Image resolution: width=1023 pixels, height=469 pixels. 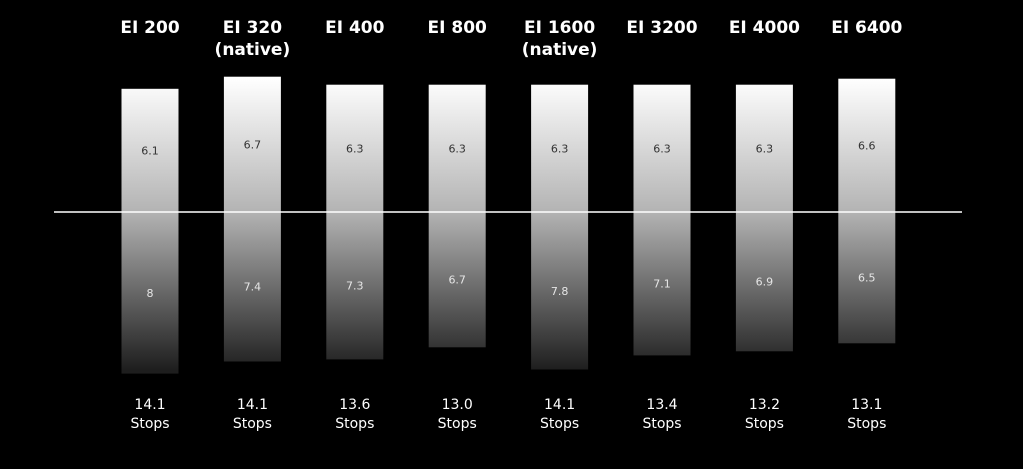 I want to click on lower-value-label-1: 7.4, so click(x=253, y=287).